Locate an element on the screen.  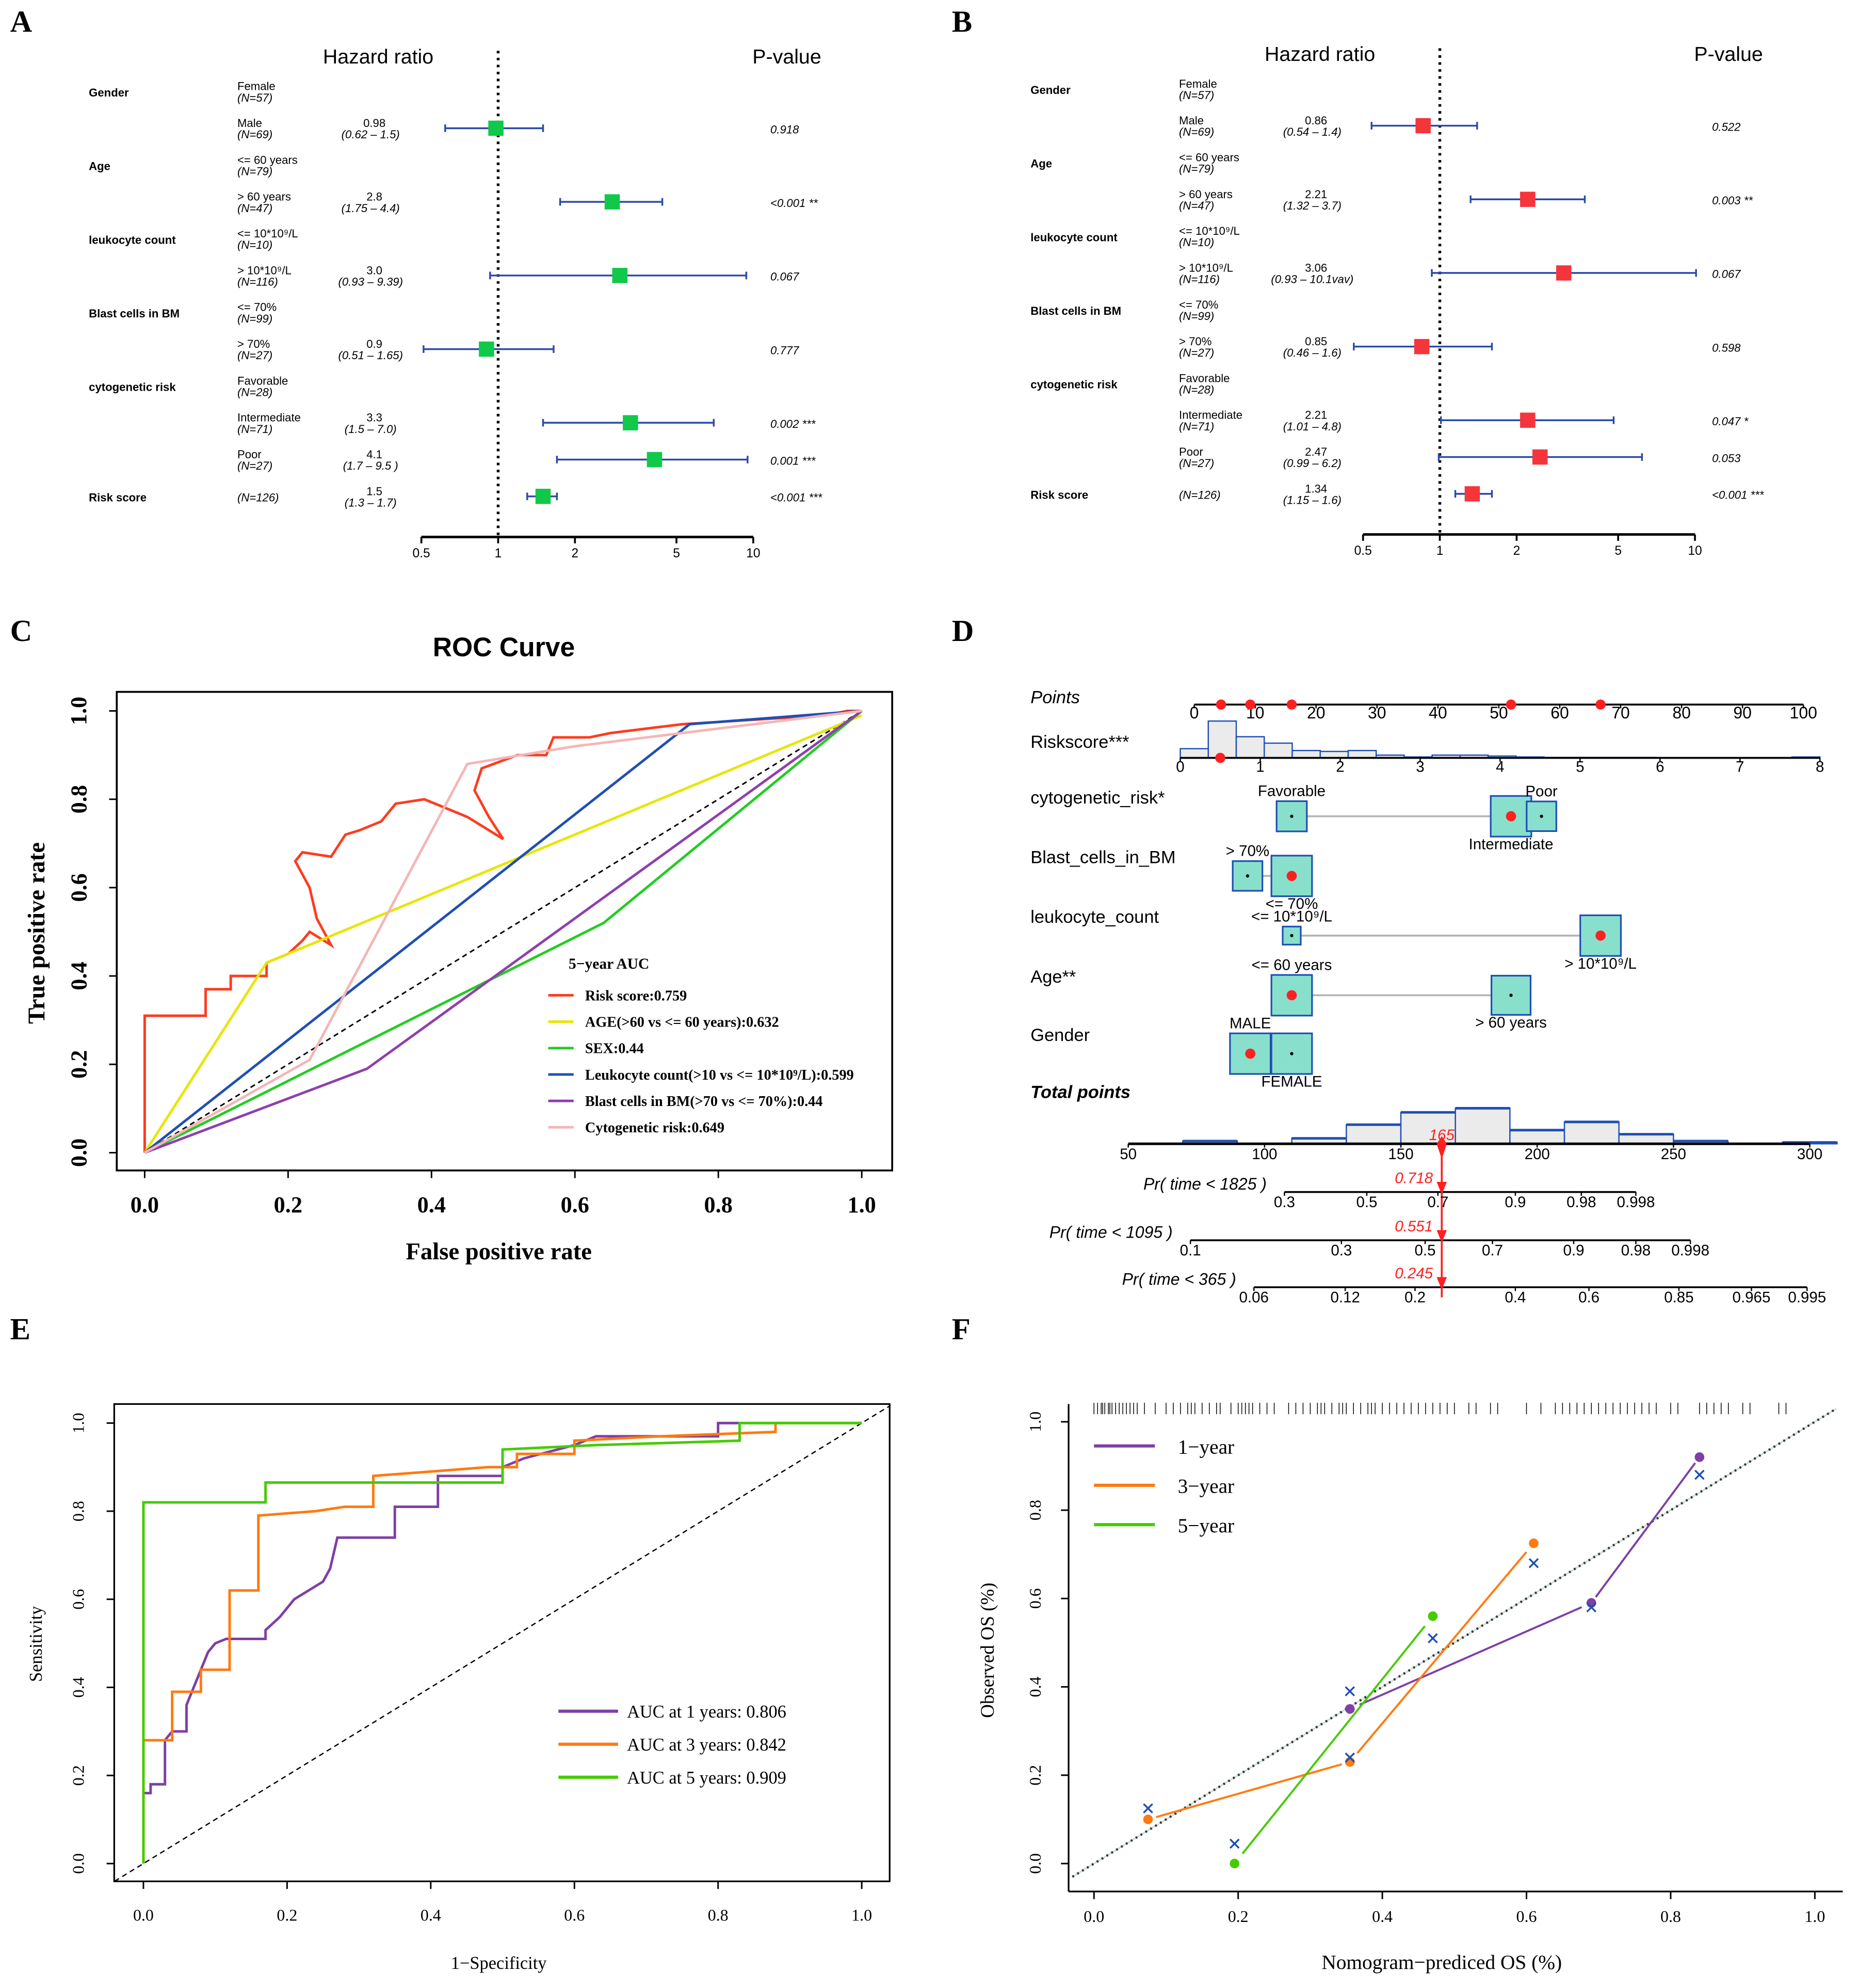
probability-tick-label: 0.4 is located at coordinates (1515, 1297).